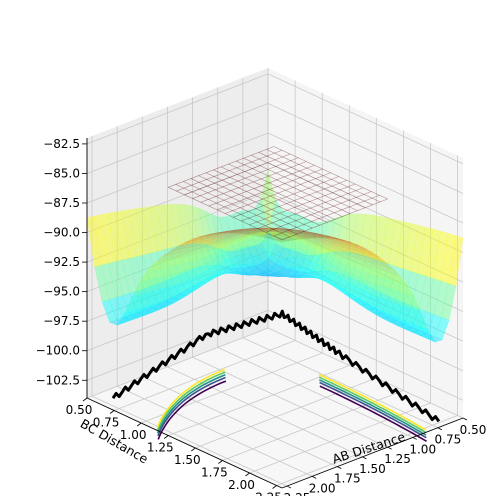 The width and height of the screenshot is (500, 496). I want to click on x-tick-label: 0.75, so click(106, 423).